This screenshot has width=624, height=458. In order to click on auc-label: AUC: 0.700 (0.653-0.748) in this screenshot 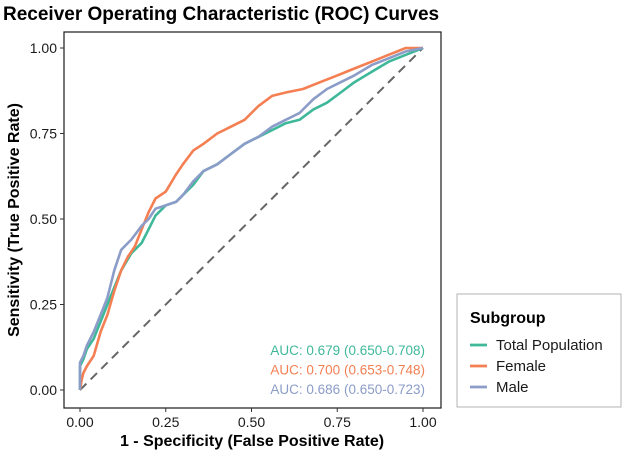, I will do `click(347, 370)`.